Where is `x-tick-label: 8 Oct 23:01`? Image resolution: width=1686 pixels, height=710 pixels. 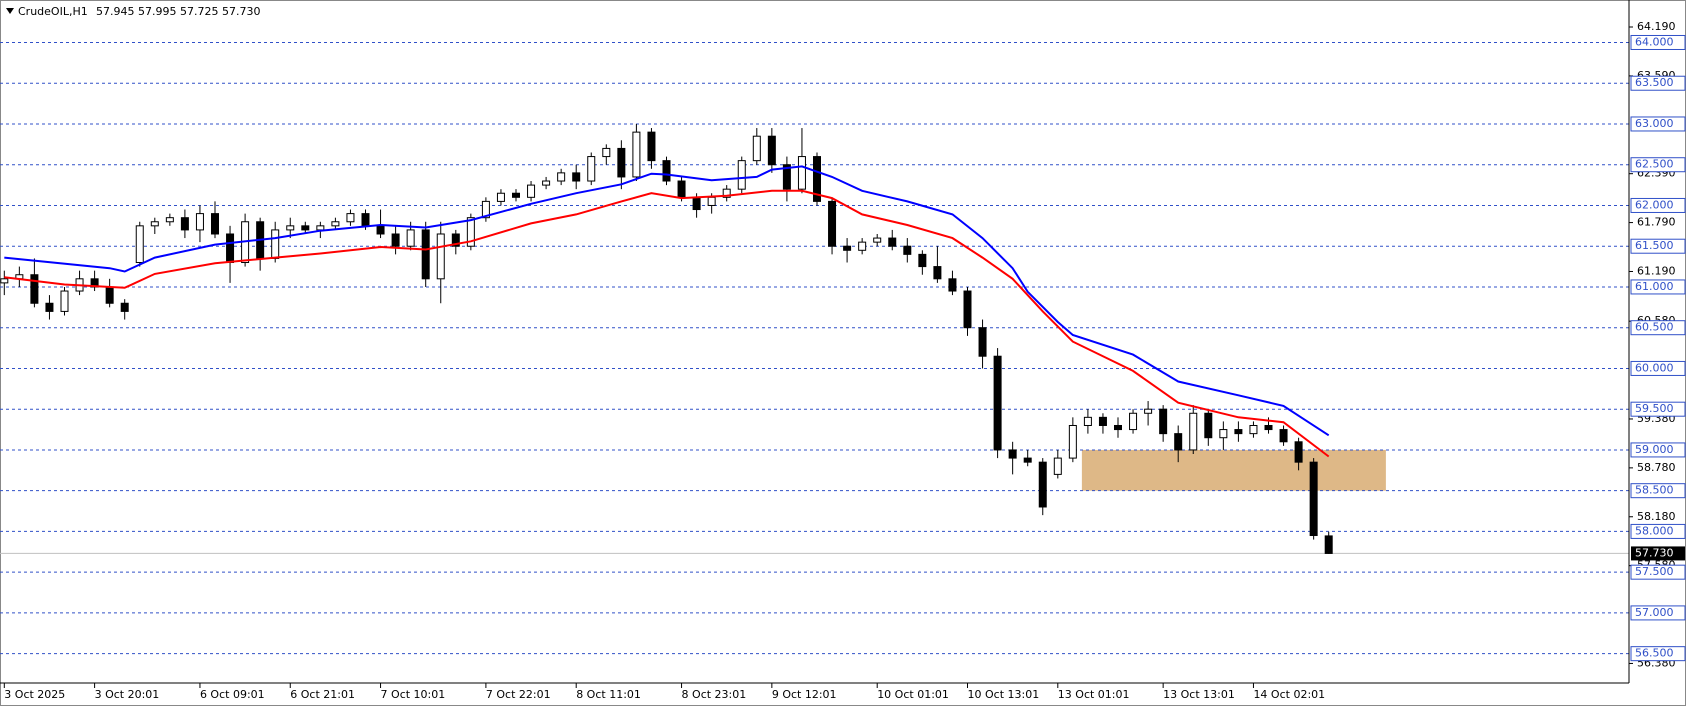
x-tick-label: 8 Oct 23:01 is located at coordinates (714, 694).